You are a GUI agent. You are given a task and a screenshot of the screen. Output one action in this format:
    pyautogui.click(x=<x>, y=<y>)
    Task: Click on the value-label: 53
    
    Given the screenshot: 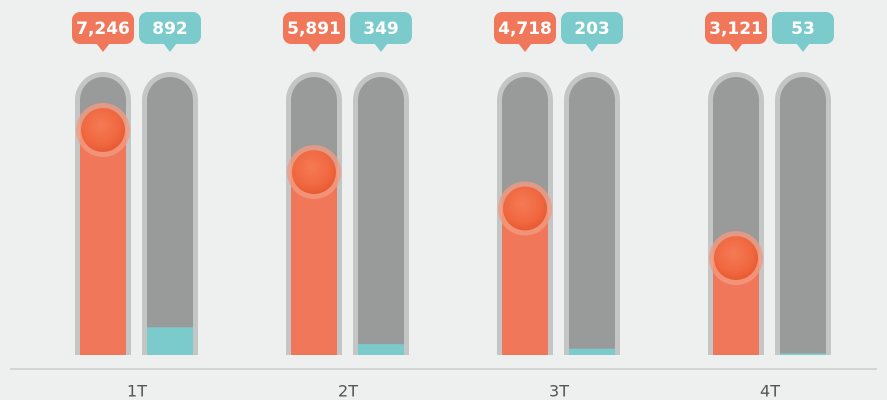 What is the action you would take?
    pyautogui.click(x=803, y=29)
    